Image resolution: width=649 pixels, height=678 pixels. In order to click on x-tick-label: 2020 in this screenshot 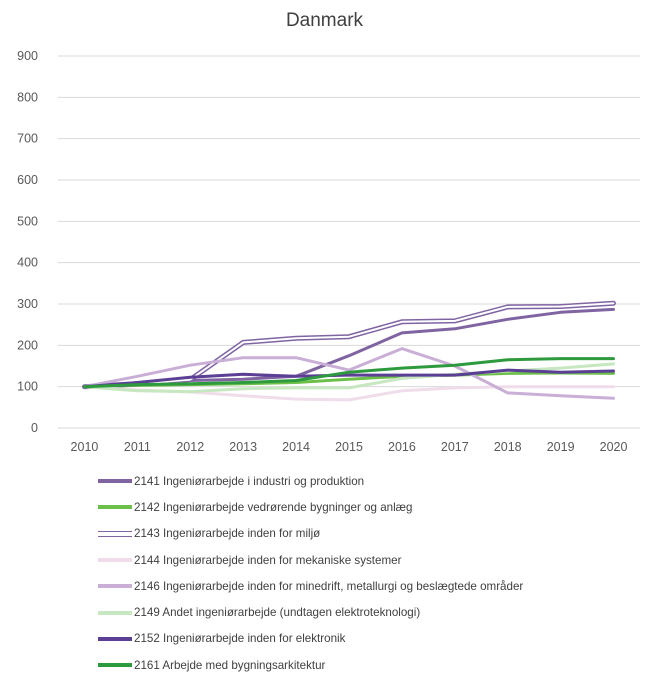, I will do `click(614, 447)`.